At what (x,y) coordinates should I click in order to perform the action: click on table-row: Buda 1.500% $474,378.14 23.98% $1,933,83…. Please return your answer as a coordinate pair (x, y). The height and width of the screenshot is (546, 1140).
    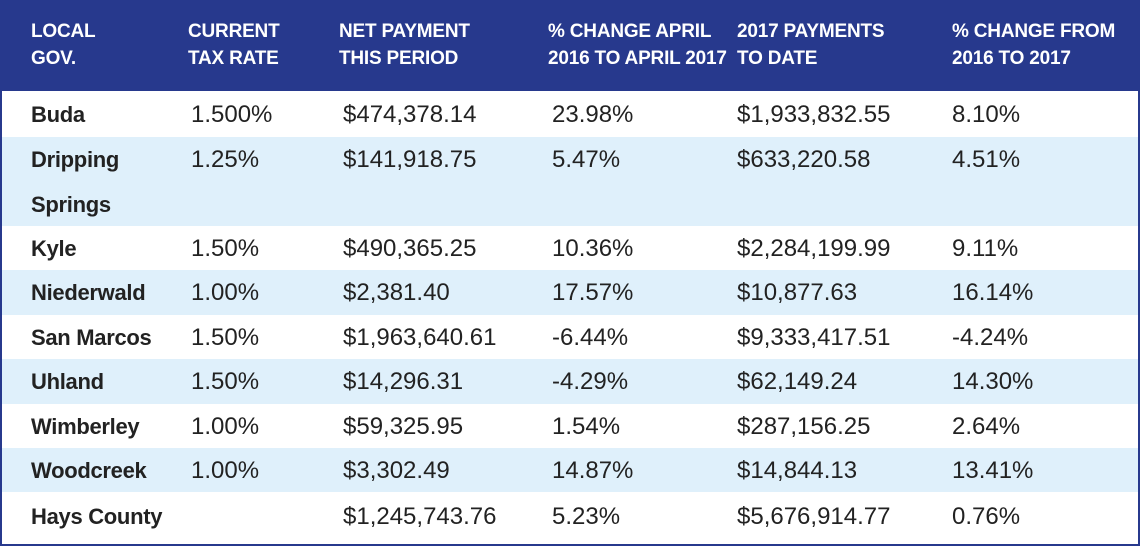
    Looking at the image, I should click on (570, 114).